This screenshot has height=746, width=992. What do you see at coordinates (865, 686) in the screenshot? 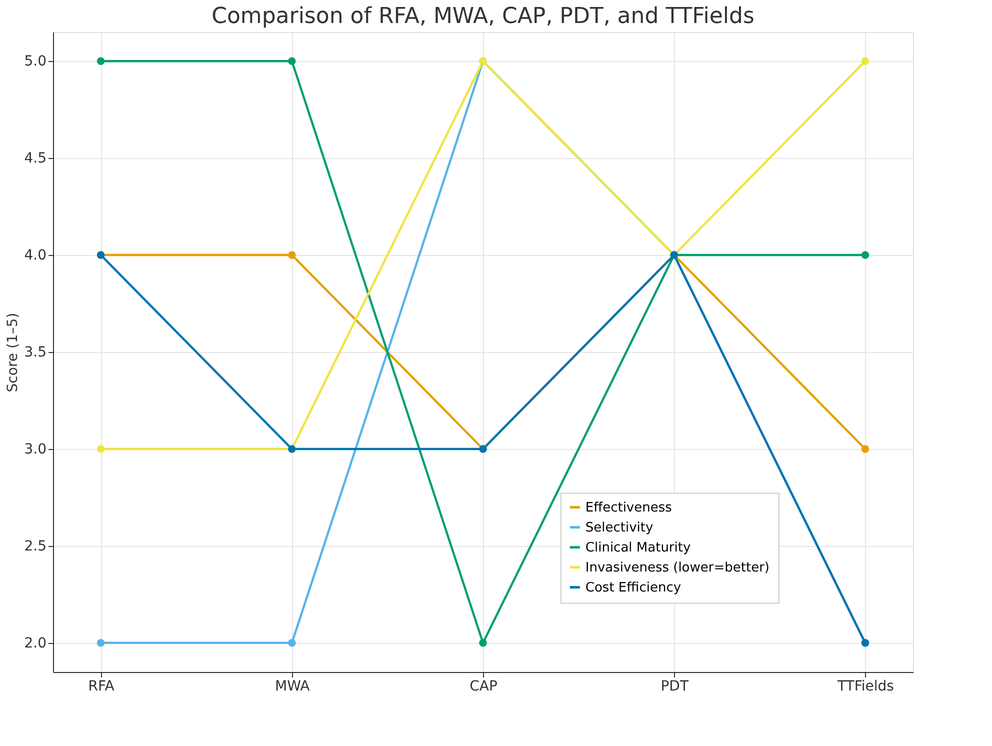
I see `x-tick-label: TTFields` at bounding box center [865, 686].